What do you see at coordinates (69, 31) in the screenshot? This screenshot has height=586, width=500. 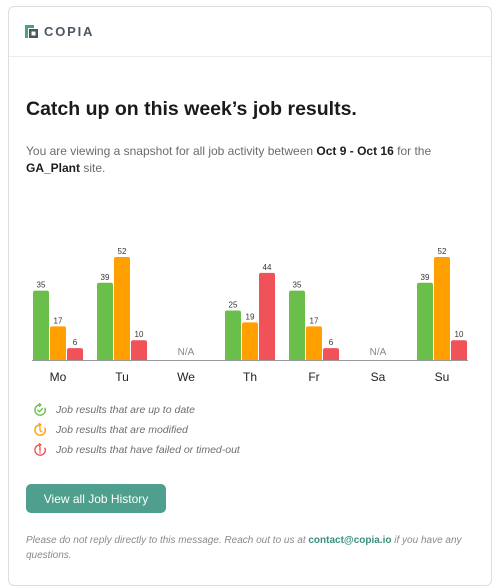 I see `brand-name: COPIA` at bounding box center [69, 31].